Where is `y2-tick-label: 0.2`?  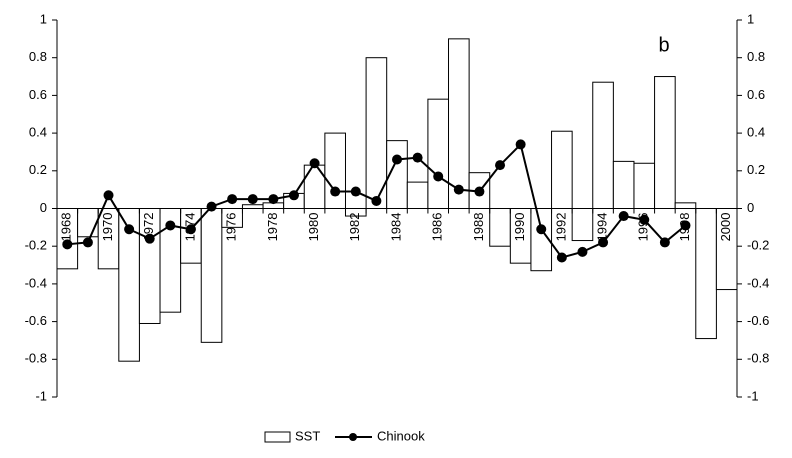 y2-tick-label: 0.2 is located at coordinates (756, 169).